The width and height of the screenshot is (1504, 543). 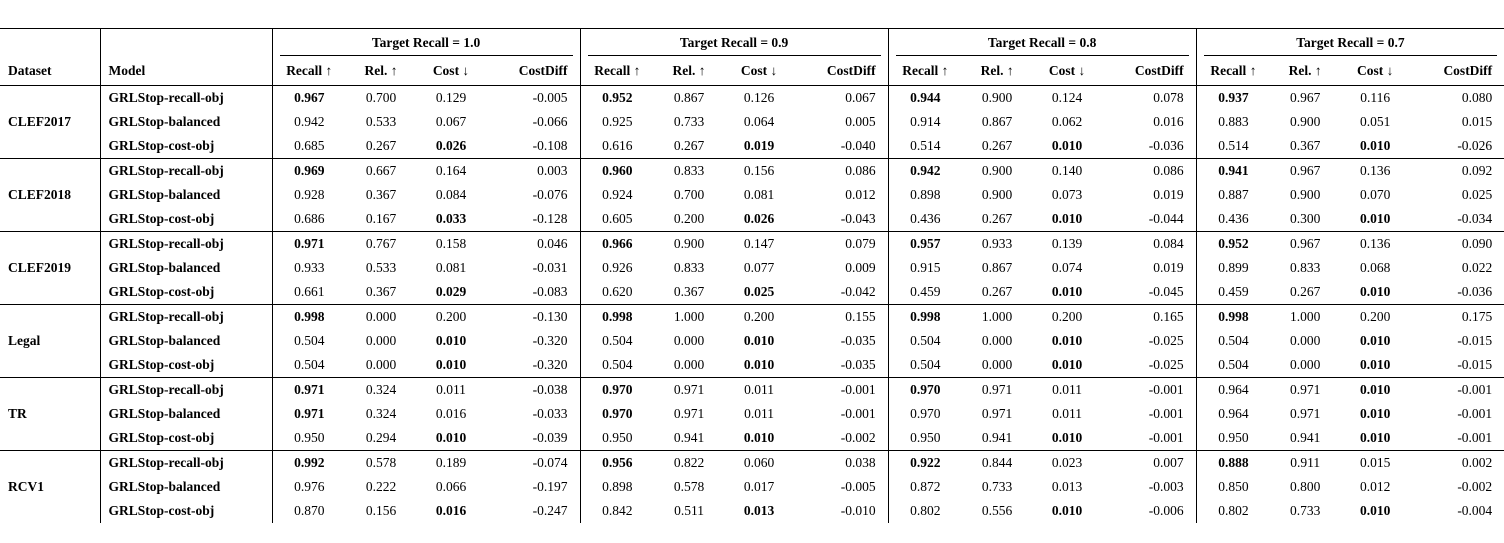 What do you see at coordinates (1067, 243) in the screenshot?
I see `cost-cell: 0.139` at bounding box center [1067, 243].